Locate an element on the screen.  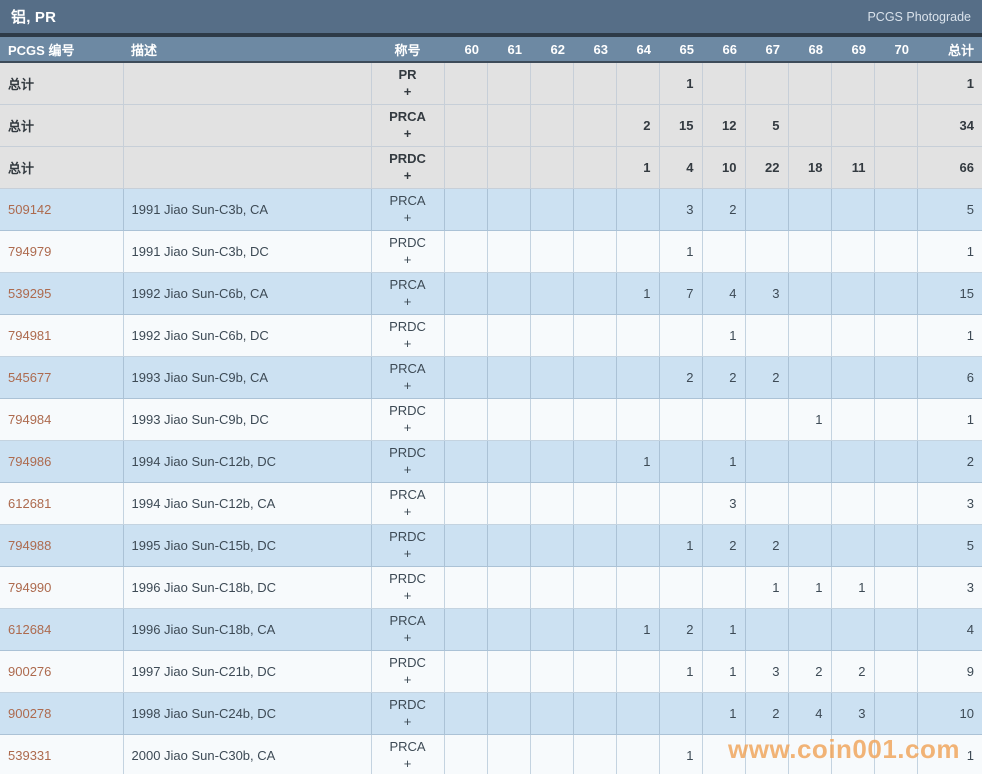
coin-description: 1995 Jiao Sun-C15b, DC is located at coordinates (247, 545).